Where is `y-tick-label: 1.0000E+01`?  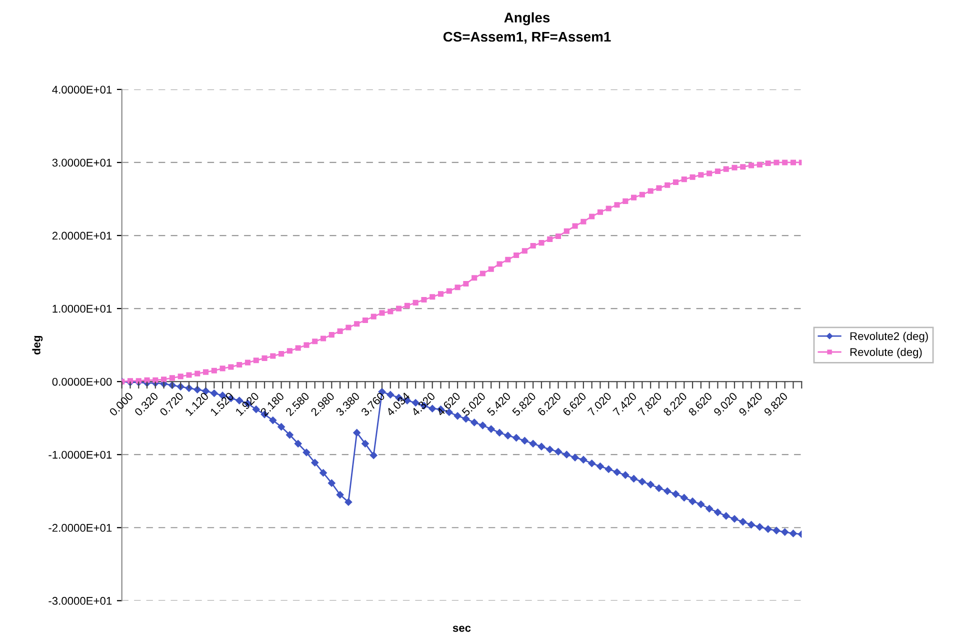 y-tick-label: 1.0000E+01 is located at coordinates (82, 308).